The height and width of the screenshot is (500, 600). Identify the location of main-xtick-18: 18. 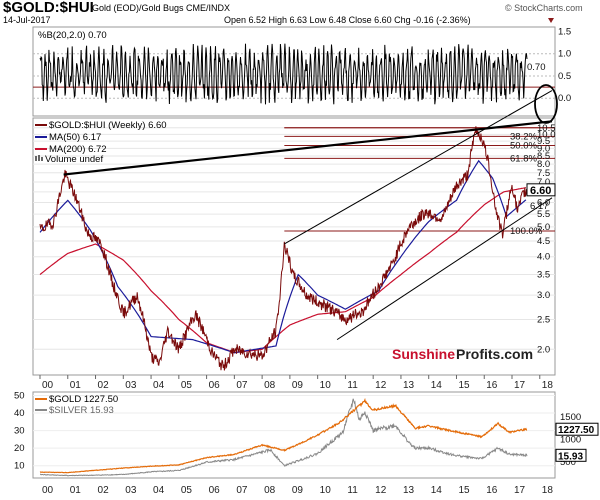
(548, 385).